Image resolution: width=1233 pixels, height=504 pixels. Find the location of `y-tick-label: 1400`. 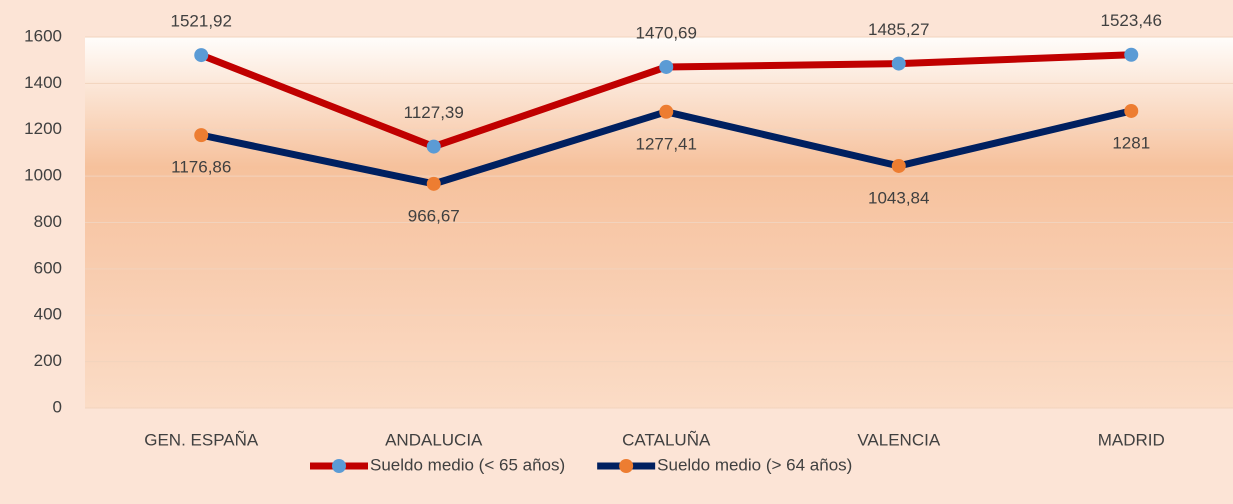

y-tick-label: 1400 is located at coordinates (43, 82).